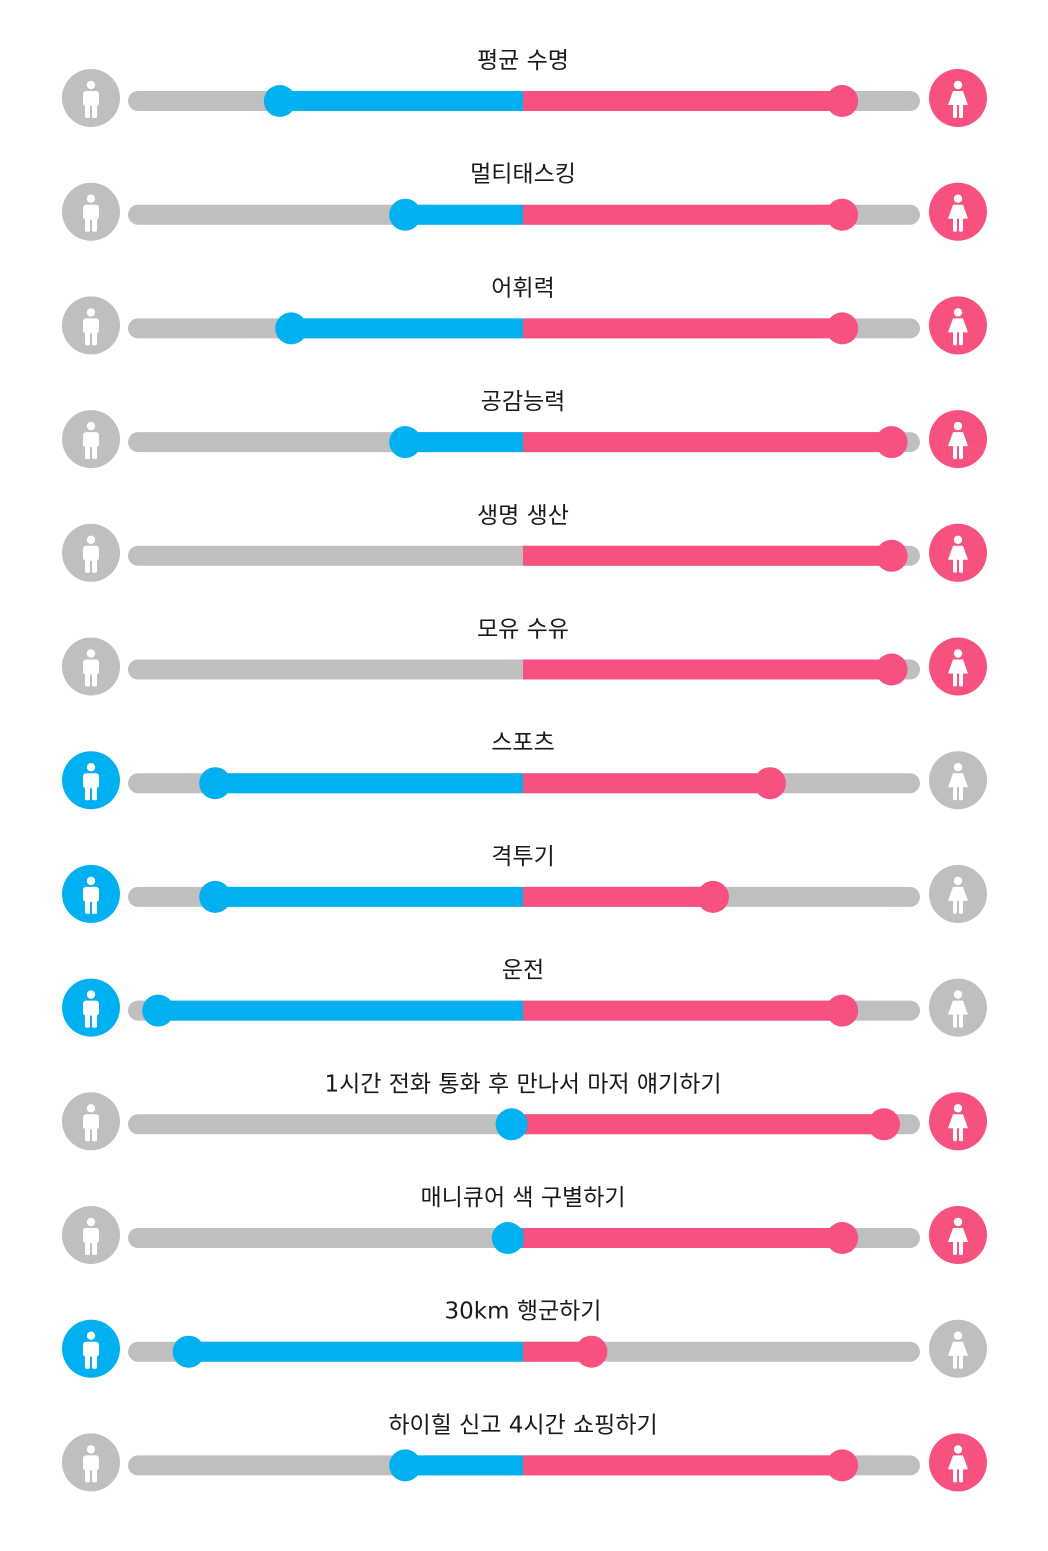 The height and width of the screenshot is (1551, 1048). I want to click on row-label: 모유 수유, so click(523, 630).